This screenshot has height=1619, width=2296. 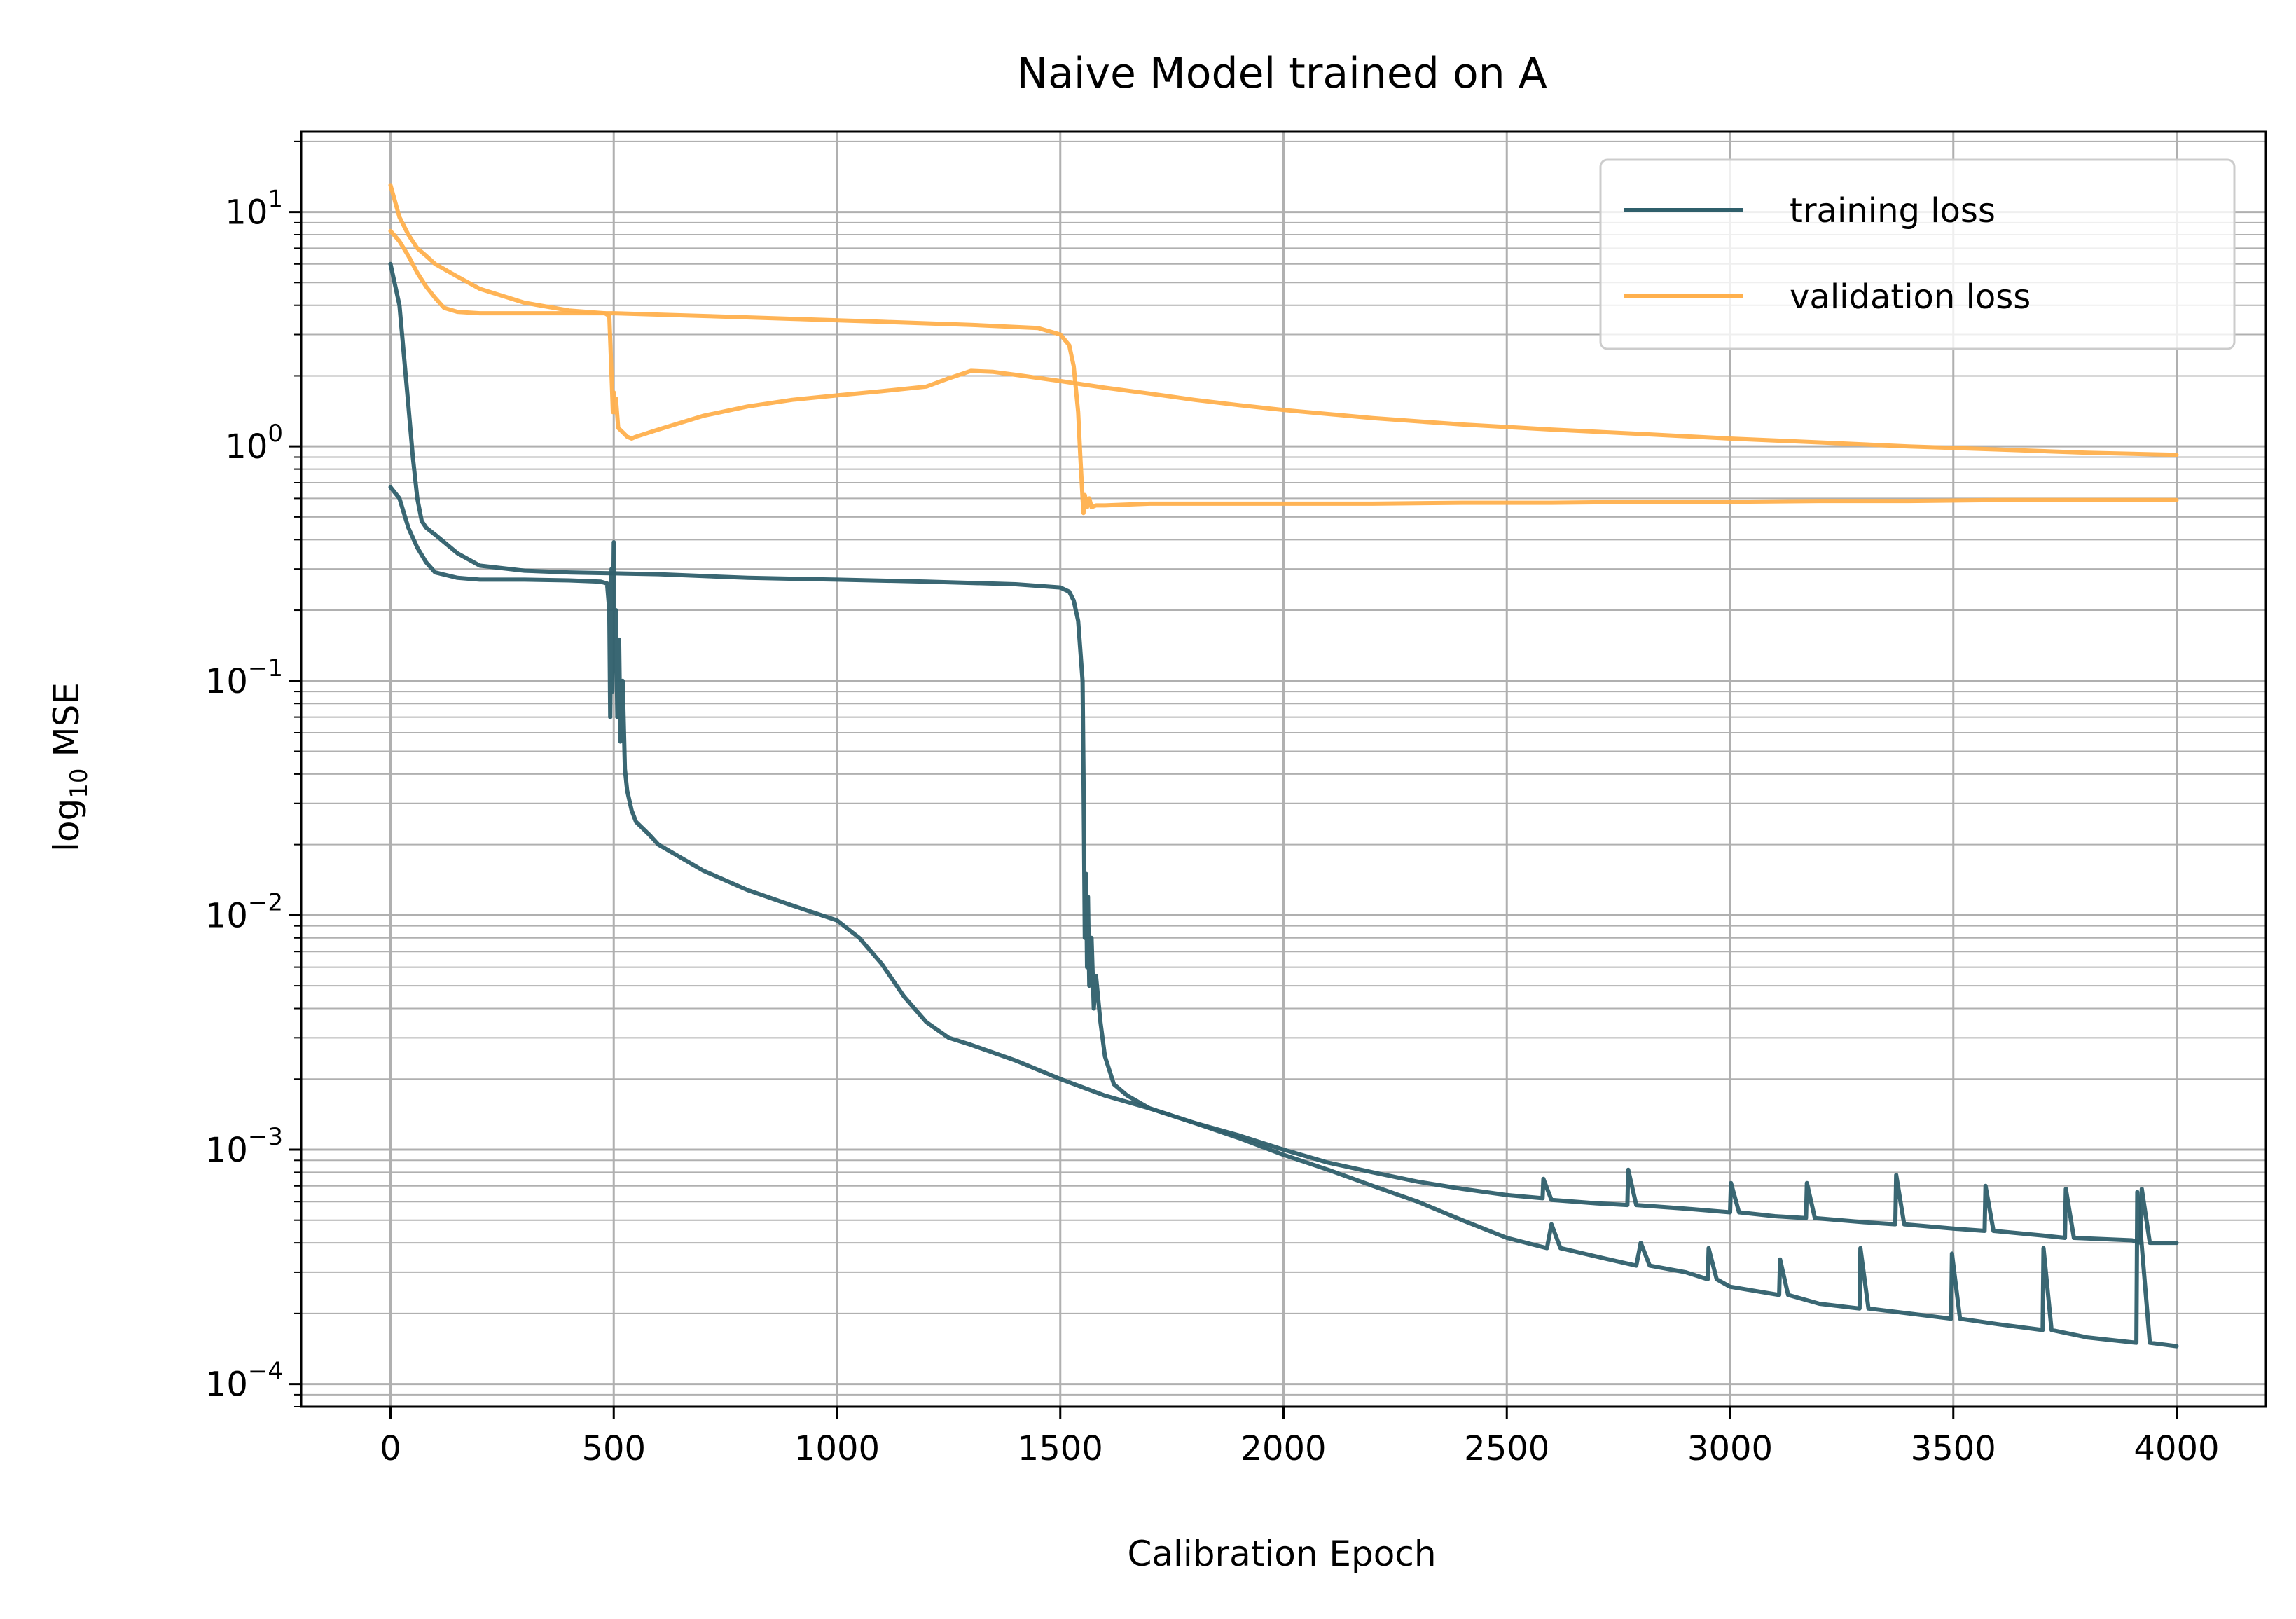 What do you see at coordinates (79, 783) in the screenshot?
I see `y-axis-label-sub: 10` at bounding box center [79, 783].